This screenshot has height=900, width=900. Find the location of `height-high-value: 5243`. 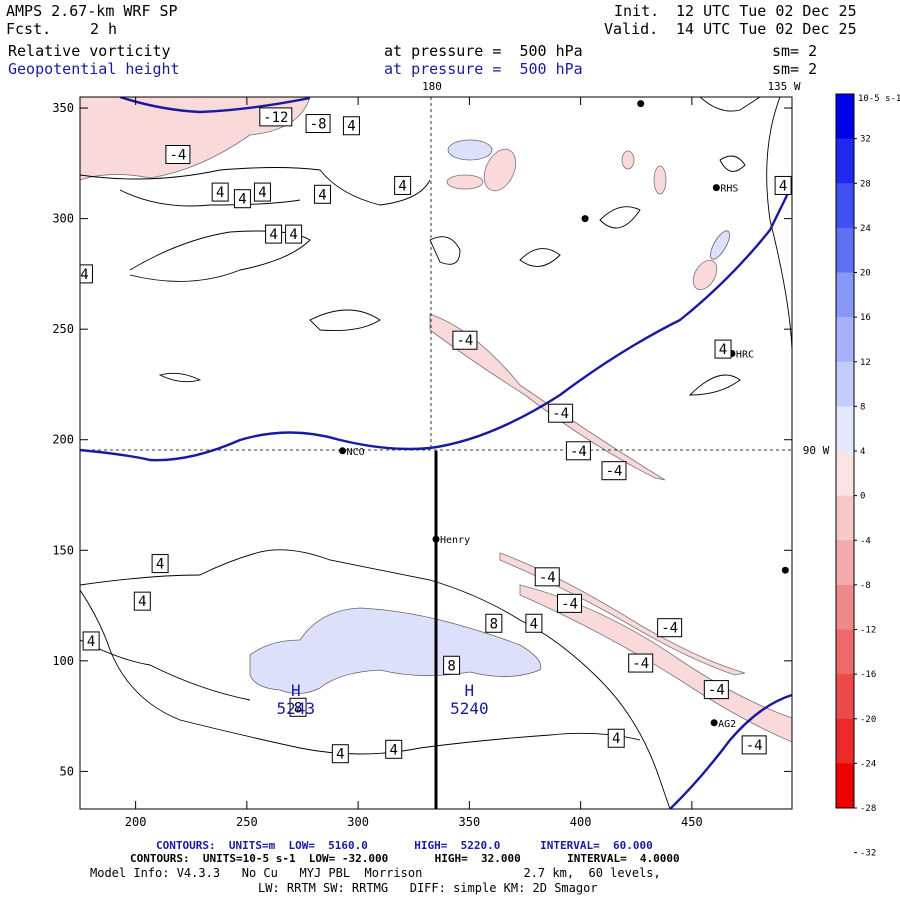

height-high-value: 5243 is located at coordinates (296, 708).